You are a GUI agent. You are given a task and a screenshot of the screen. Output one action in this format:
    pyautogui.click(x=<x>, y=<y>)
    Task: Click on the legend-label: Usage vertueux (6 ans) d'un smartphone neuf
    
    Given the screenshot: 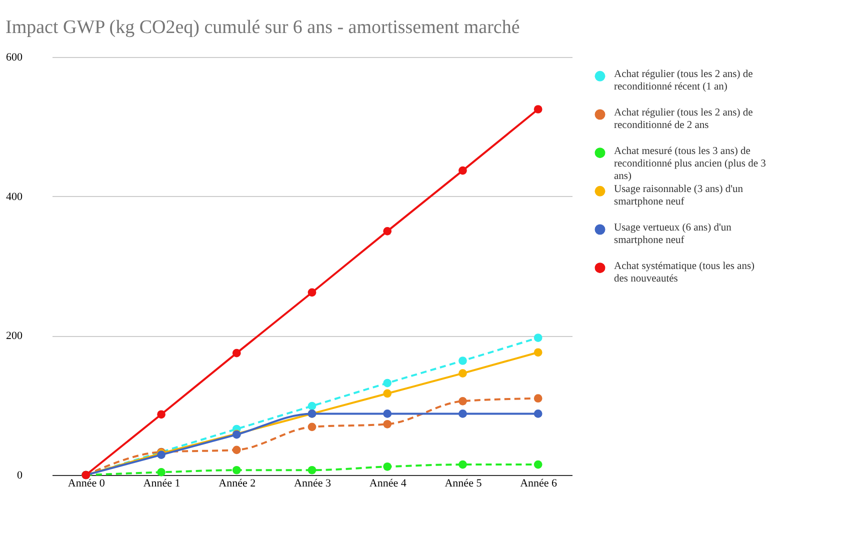 What is the action you would take?
    pyautogui.click(x=673, y=234)
    